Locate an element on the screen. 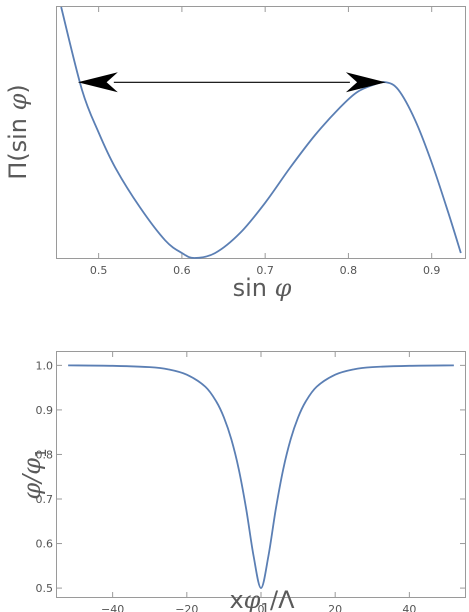 Image resolution: width=469 pixels, height=612 pixels. potential-x-axis-label: sin φ is located at coordinates (262, 288).